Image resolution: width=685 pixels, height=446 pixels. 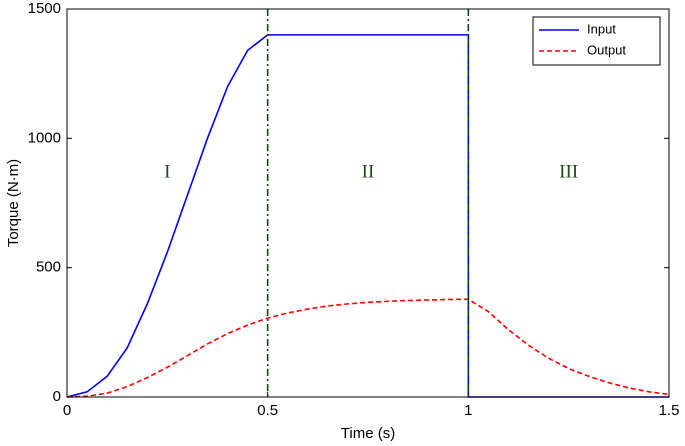 I want to click on region-label: III, so click(x=568, y=171).